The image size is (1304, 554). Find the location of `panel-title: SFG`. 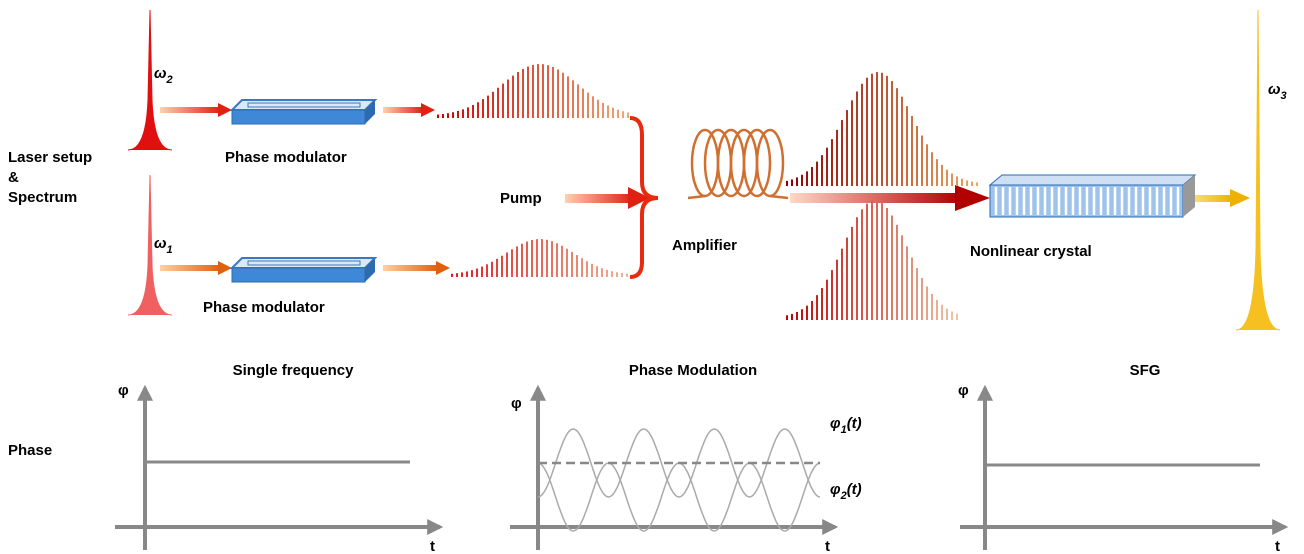

panel-title: SFG is located at coordinates (1145, 370).